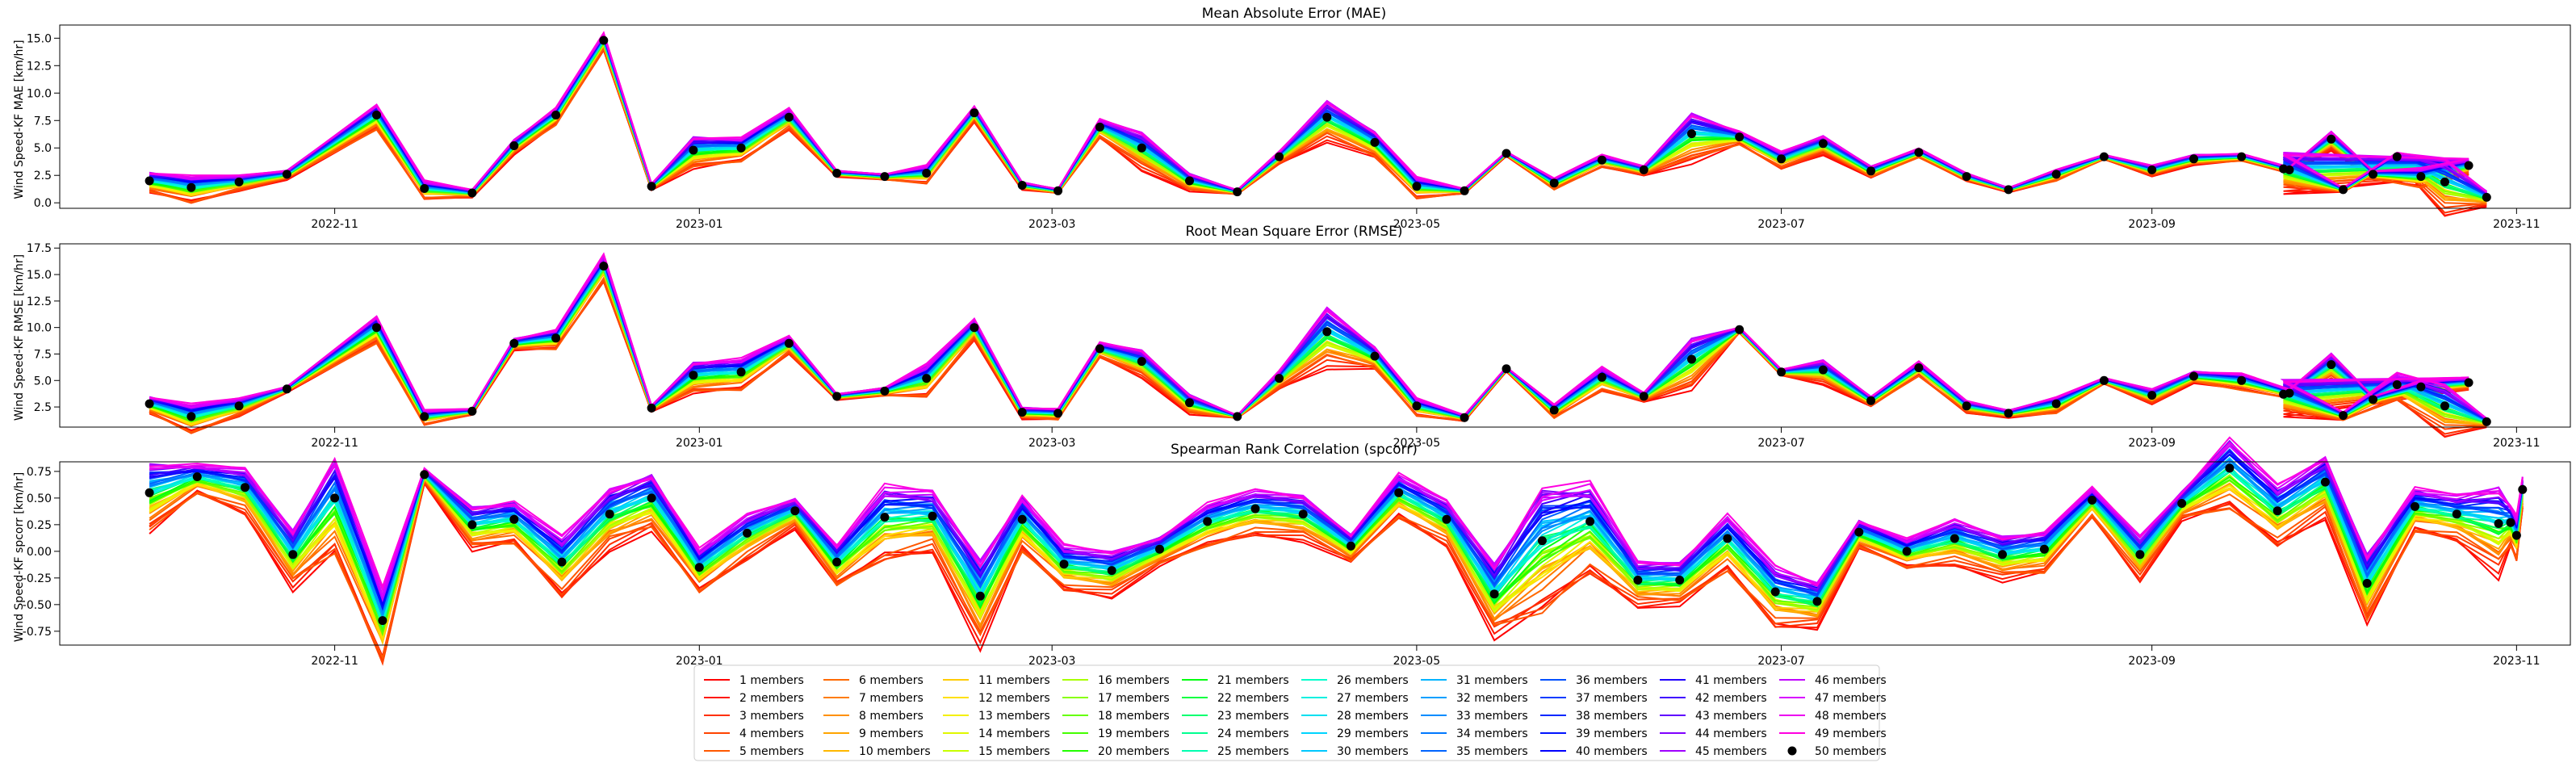 The width and height of the screenshot is (2576, 767). What do you see at coordinates (1851, 680) in the screenshot?
I see `legend-entry: 46 members` at bounding box center [1851, 680].